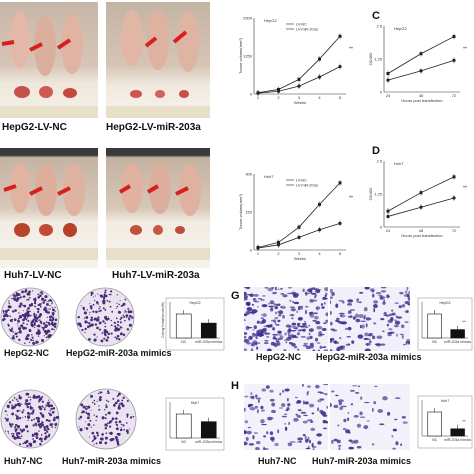  What do you see at coordinates (300, 102) in the screenshot?
I see `x-axis-label: Weeks` at bounding box center [300, 102].